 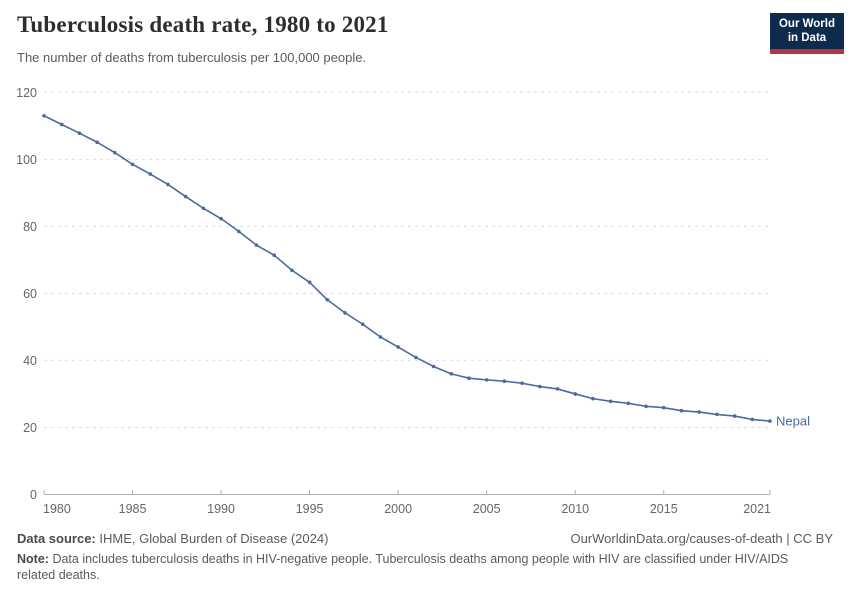 I want to click on x-axis-tick-label: 2000, so click(x=398, y=509).